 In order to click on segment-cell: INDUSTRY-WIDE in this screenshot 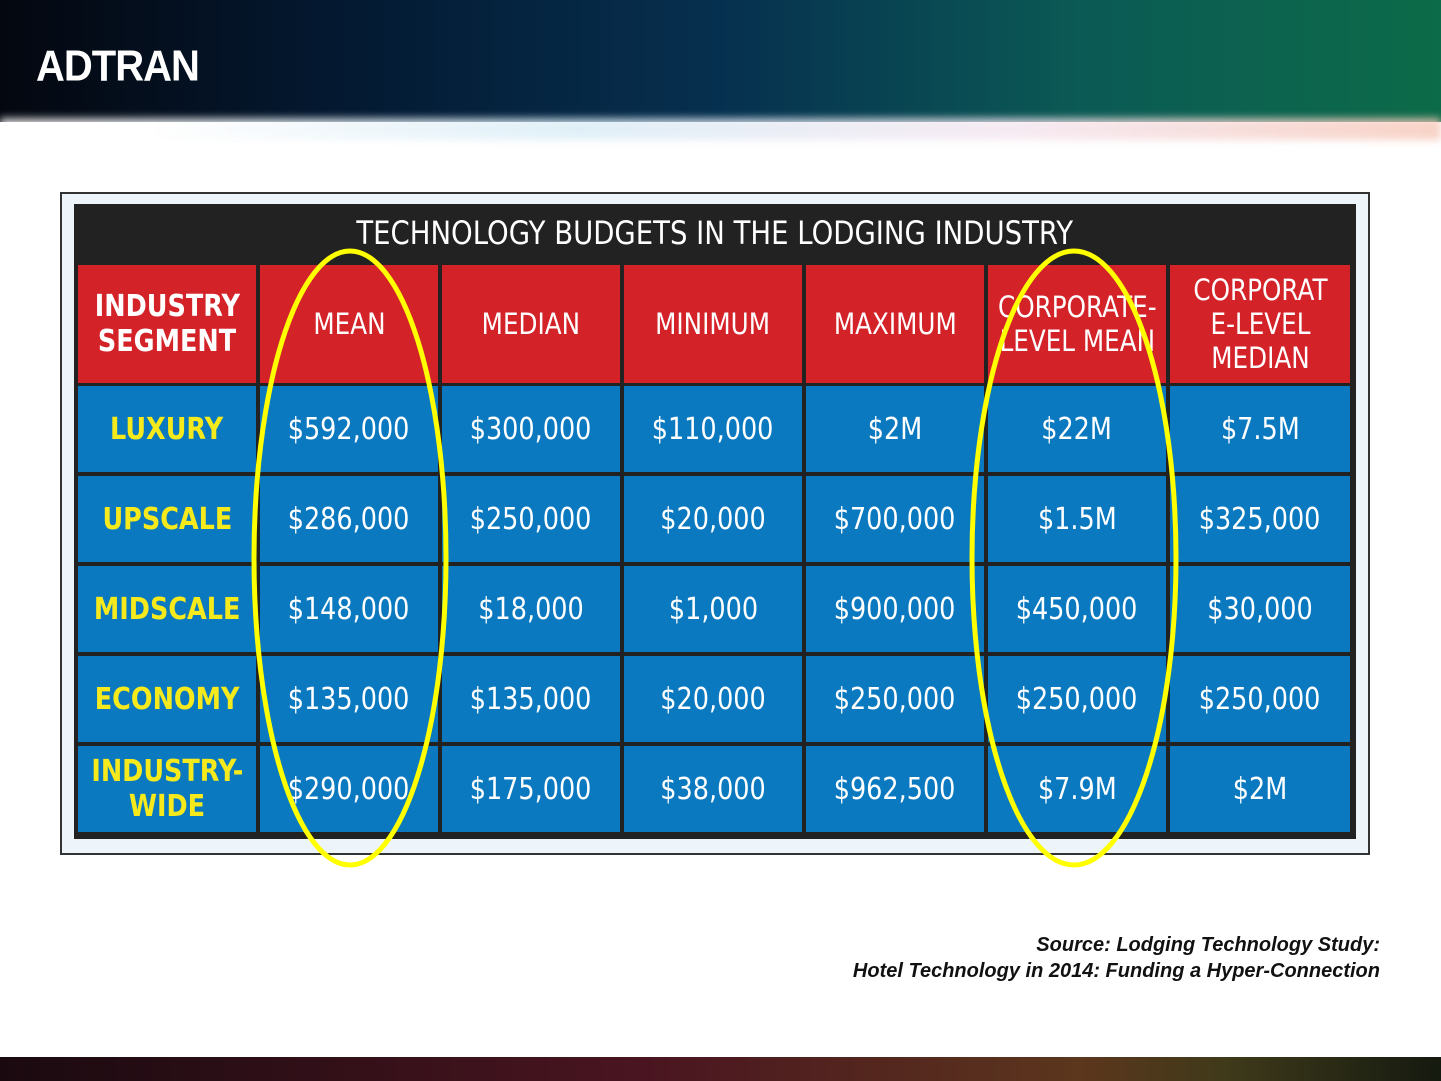, I will do `click(167, 789)`.